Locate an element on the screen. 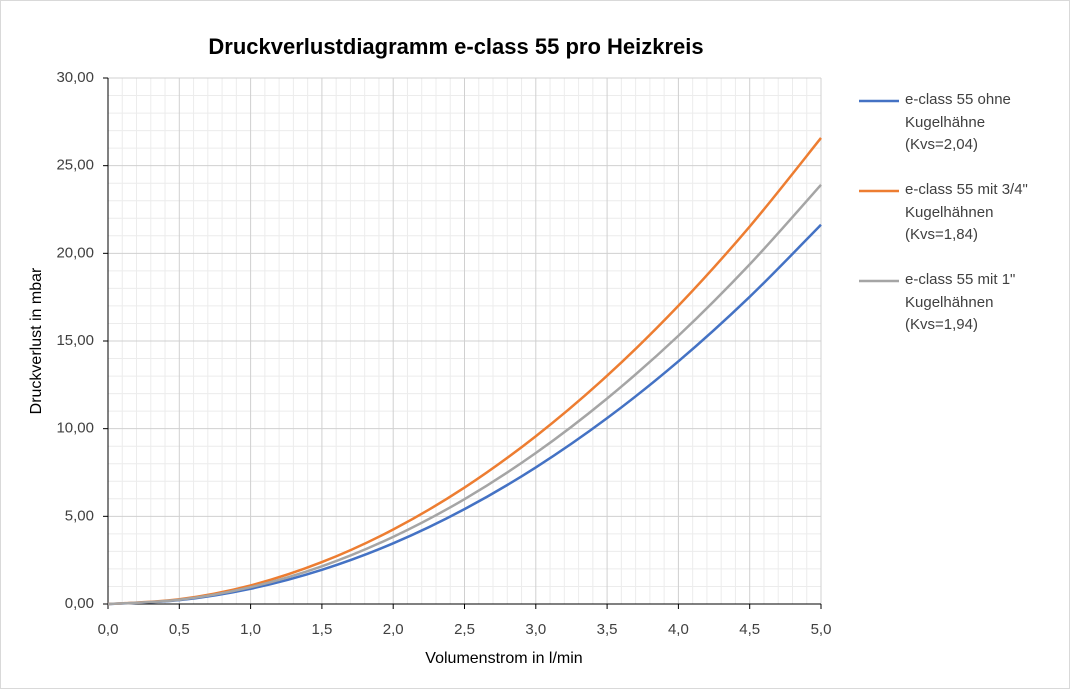 This screenshot has height=689, width=1070. y-axis-label: Druckverlust in mbar is located at coordinates (36, 340).